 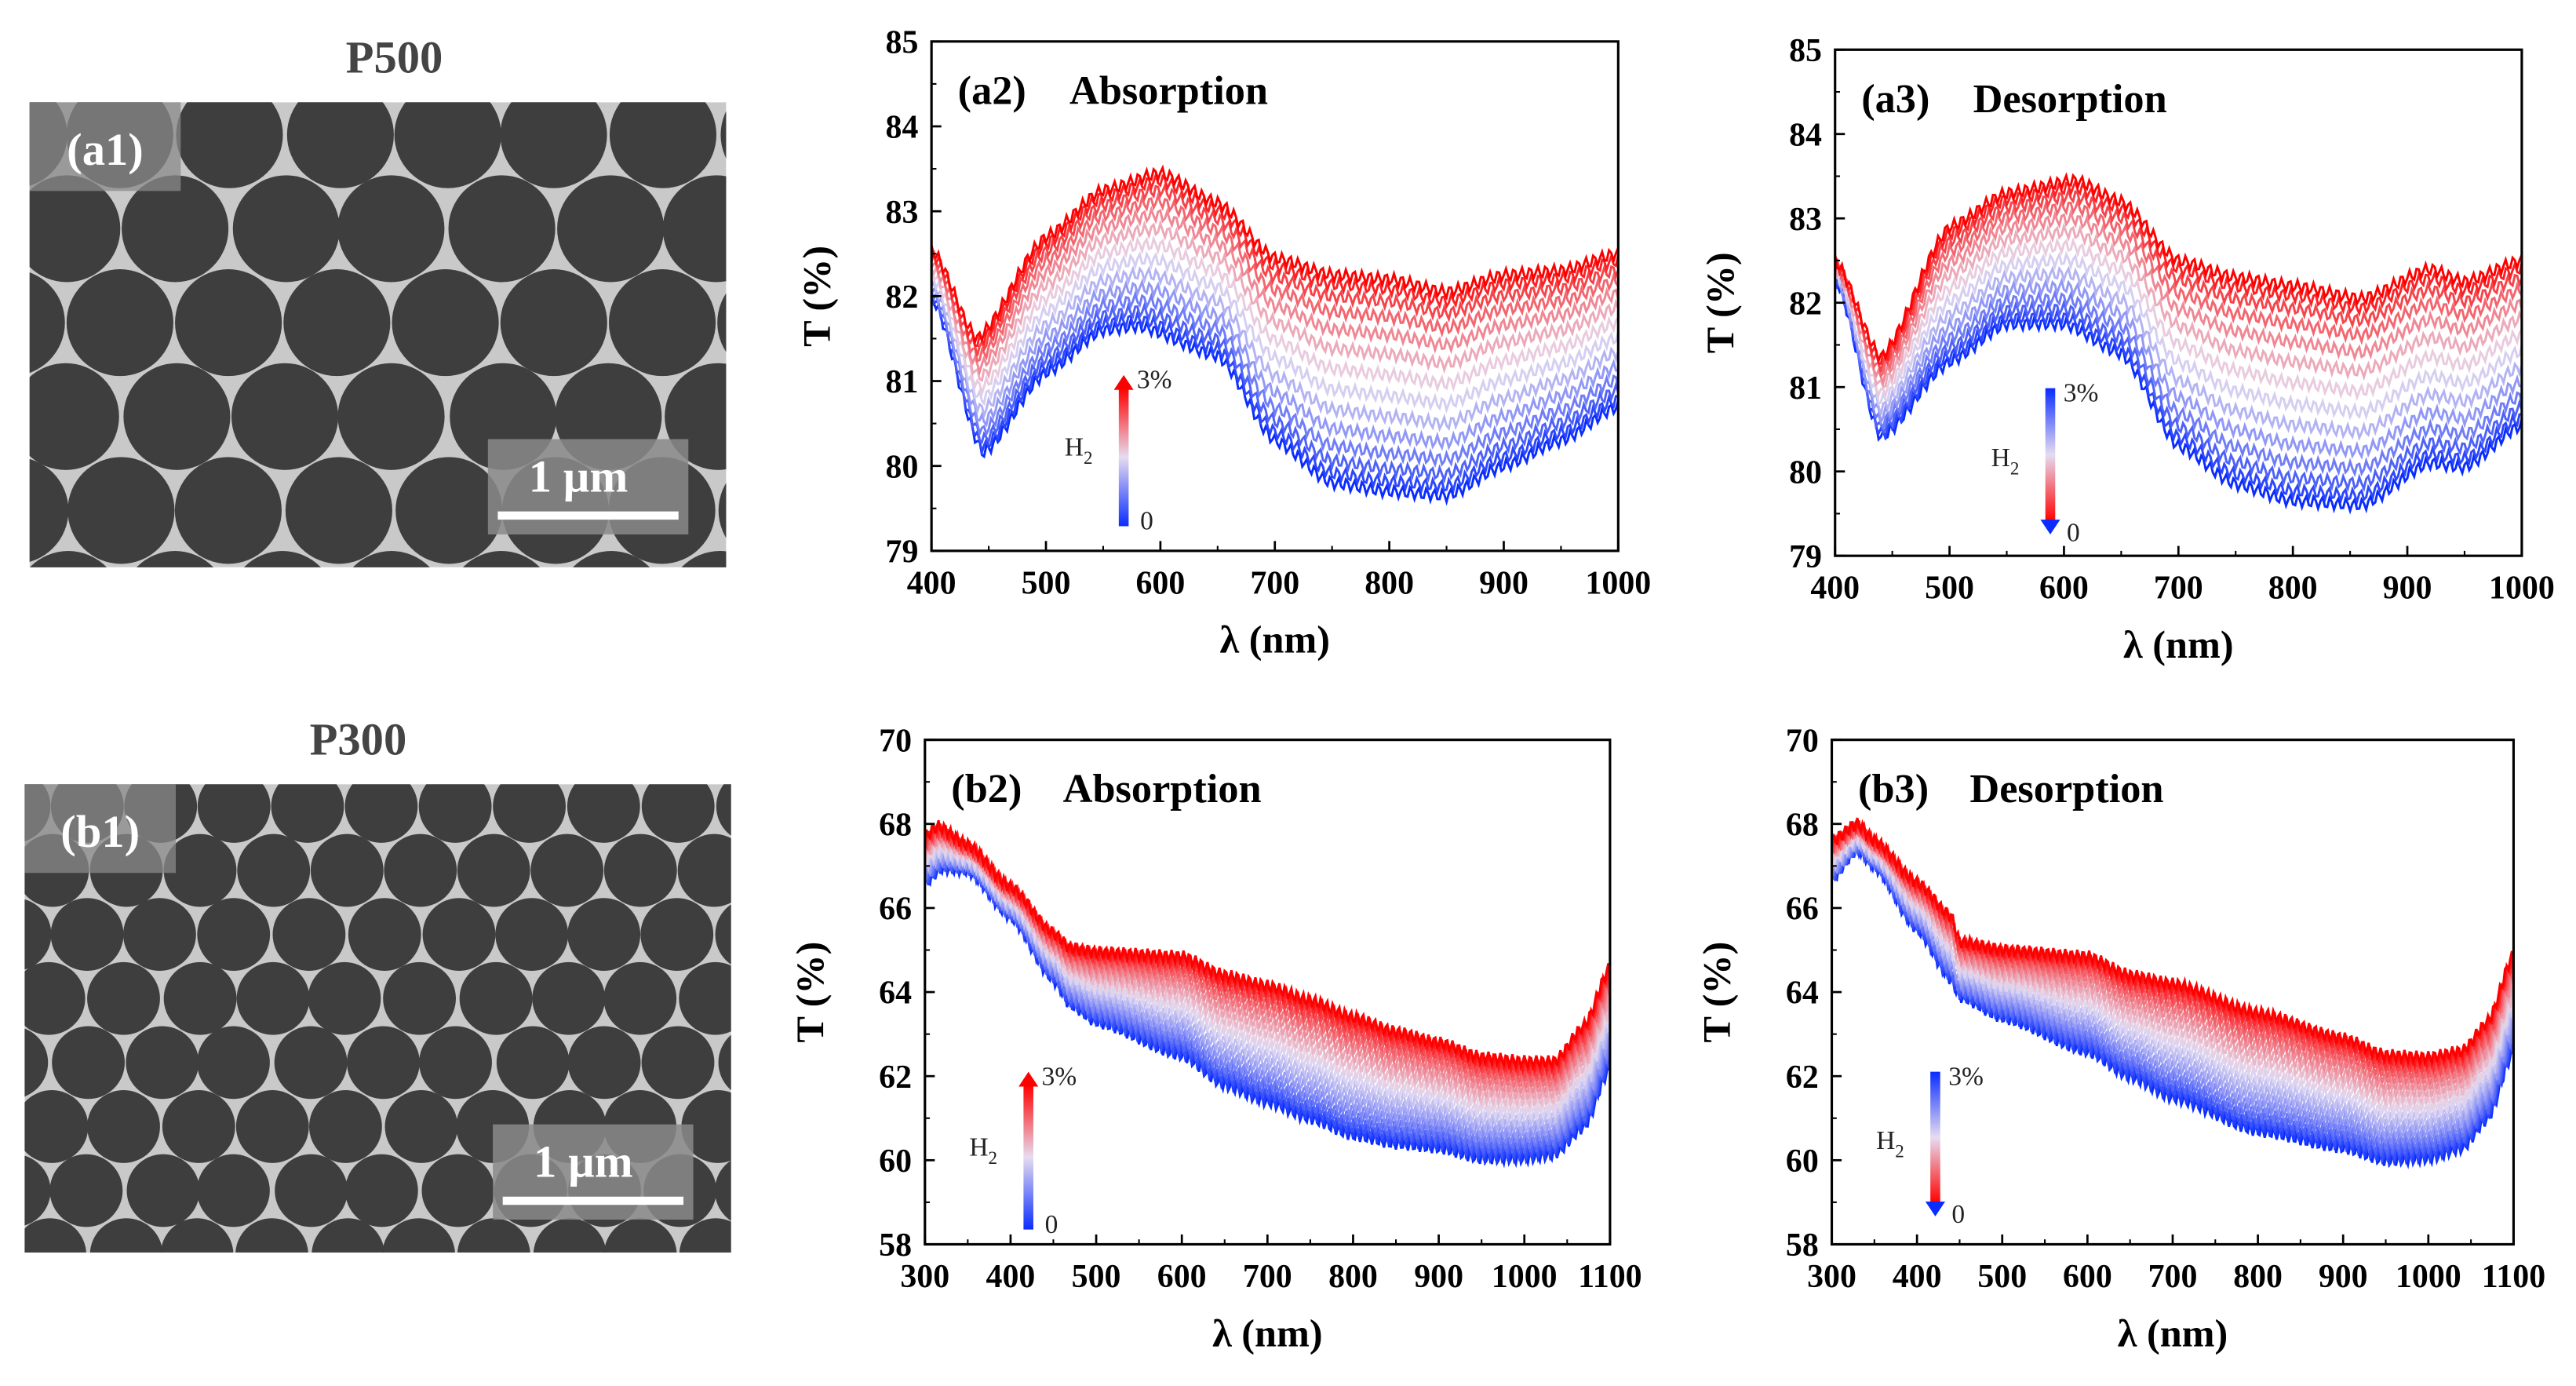 What do you see at coordinates (902, 213) in the screenshot?
I see `y-tick-label: 83` at bounding box center [902, 213].